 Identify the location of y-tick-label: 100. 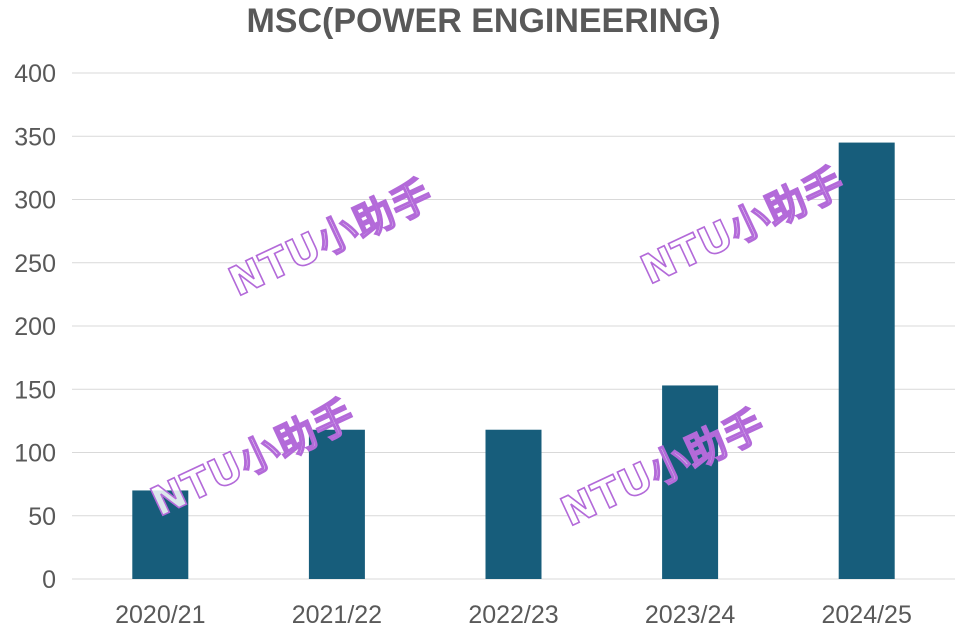
(35, 454).